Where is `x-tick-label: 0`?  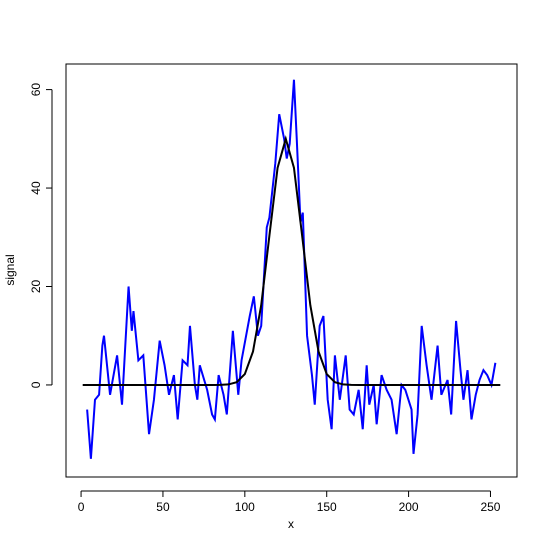 x-tick-label: 0 is located at coordinates (81, 507).